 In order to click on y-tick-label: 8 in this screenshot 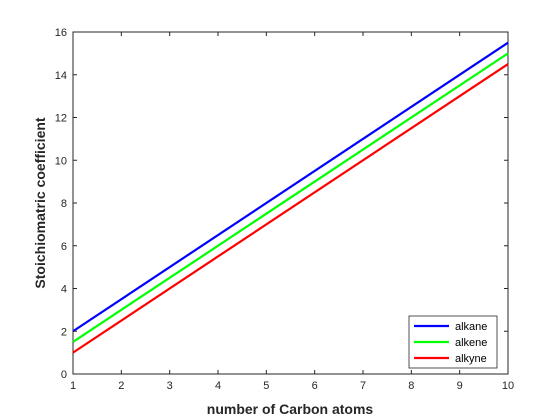, I will do `click(64, 204)`.